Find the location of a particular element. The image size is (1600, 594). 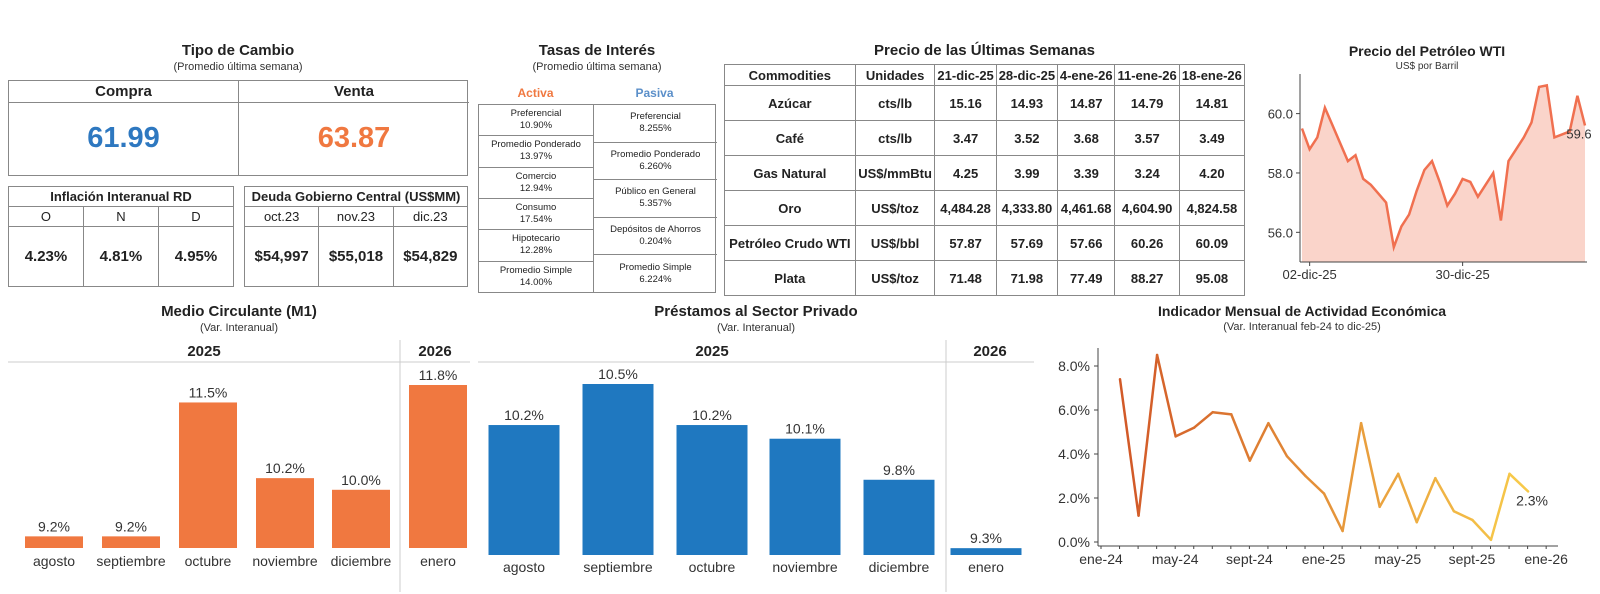

rate-cell: Consumo 17.54% is located at coordinates (536, 215).